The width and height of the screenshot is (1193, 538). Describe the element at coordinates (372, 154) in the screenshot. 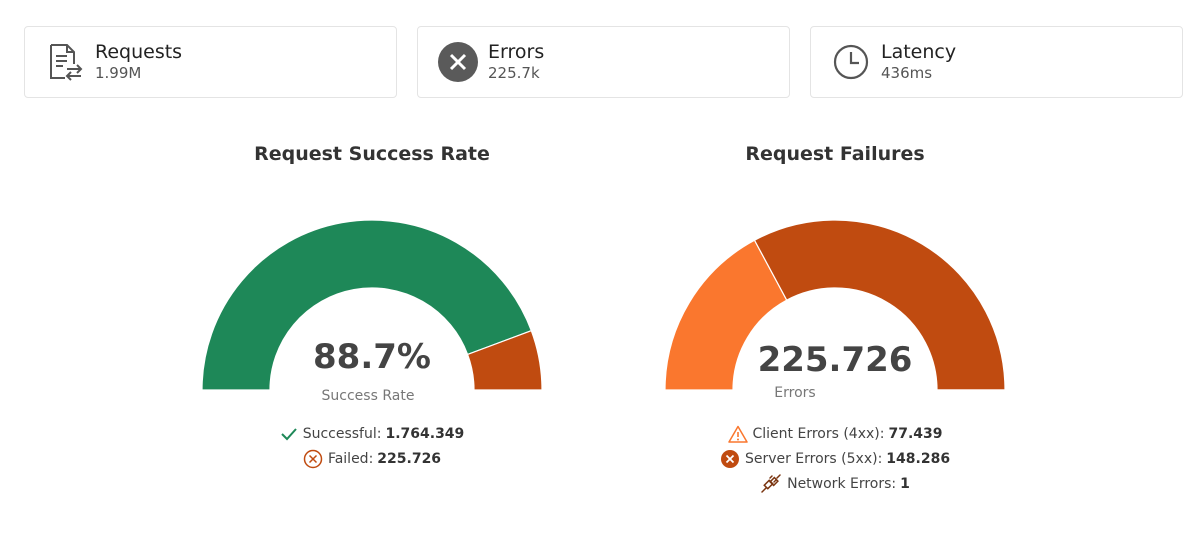

I see `success-rate-title: Request Success Rate` at that location.